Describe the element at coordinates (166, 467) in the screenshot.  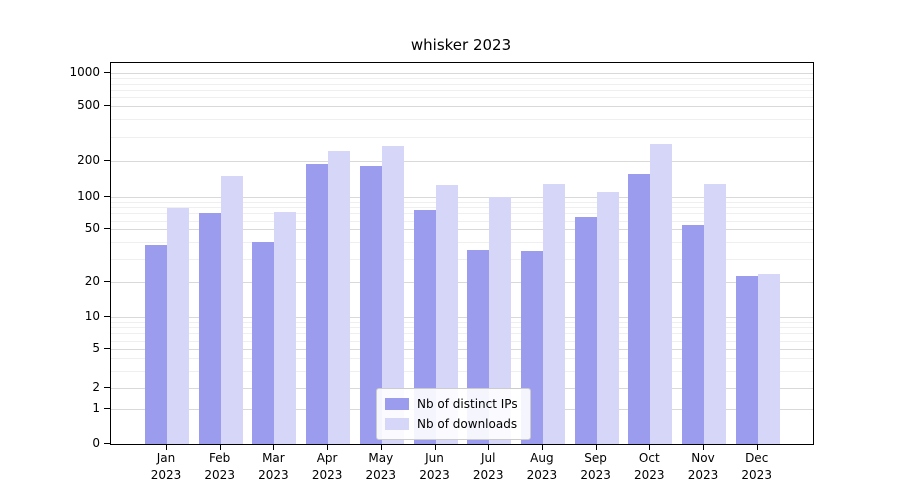
I see `x-tick-label-jan-2023: Jan 2023` at that location.